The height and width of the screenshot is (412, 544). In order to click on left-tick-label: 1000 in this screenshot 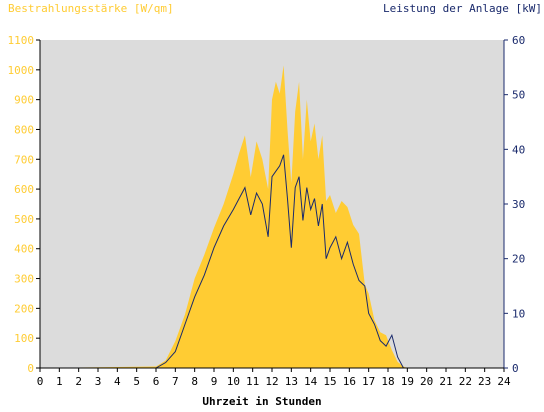, I will do `click(21, 70)`.